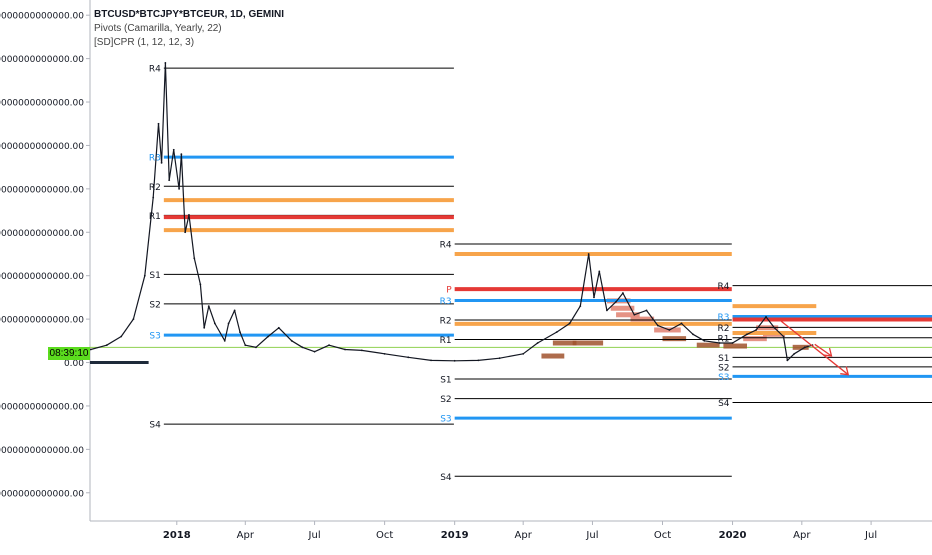 Image resolution: width=932 pixels, height=555 pixels. I want to click on y-tick-label: 8000000000000000.00, so click(42, 17).